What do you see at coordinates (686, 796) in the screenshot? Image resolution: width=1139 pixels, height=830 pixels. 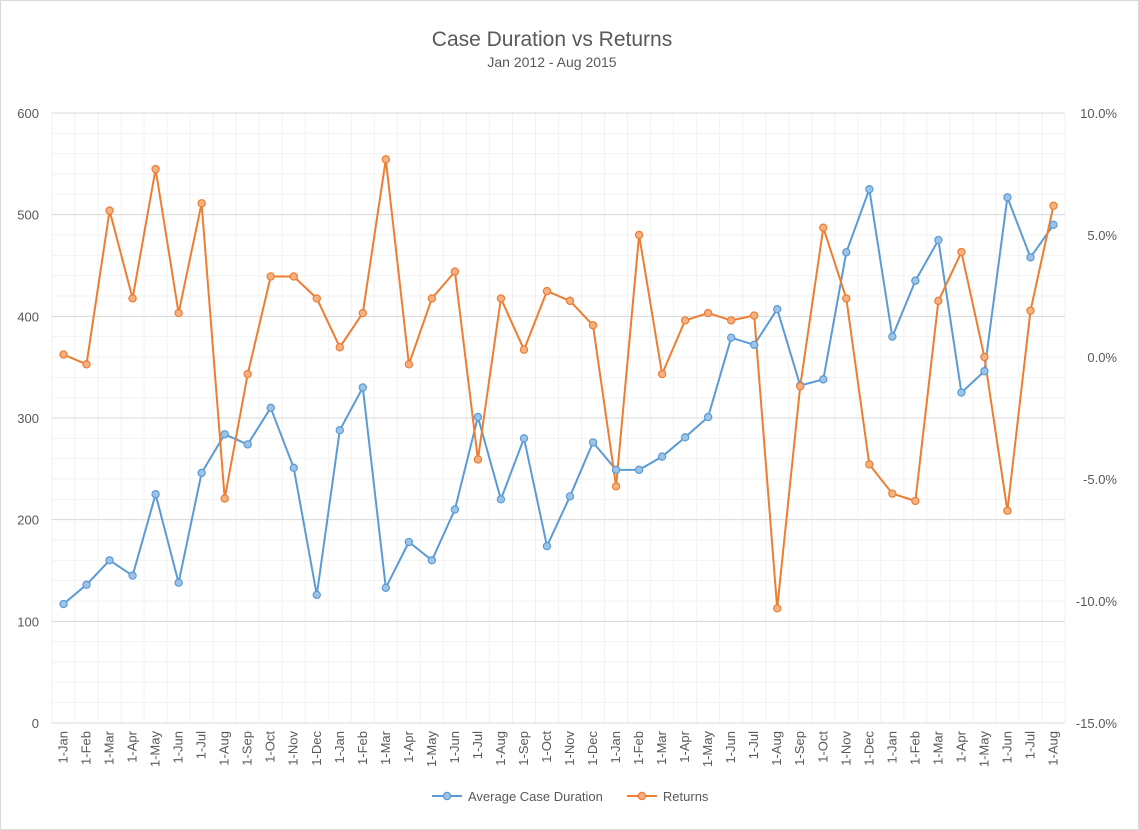 I see `legend-label-returns: Returns` at bounding box center [686, 796].